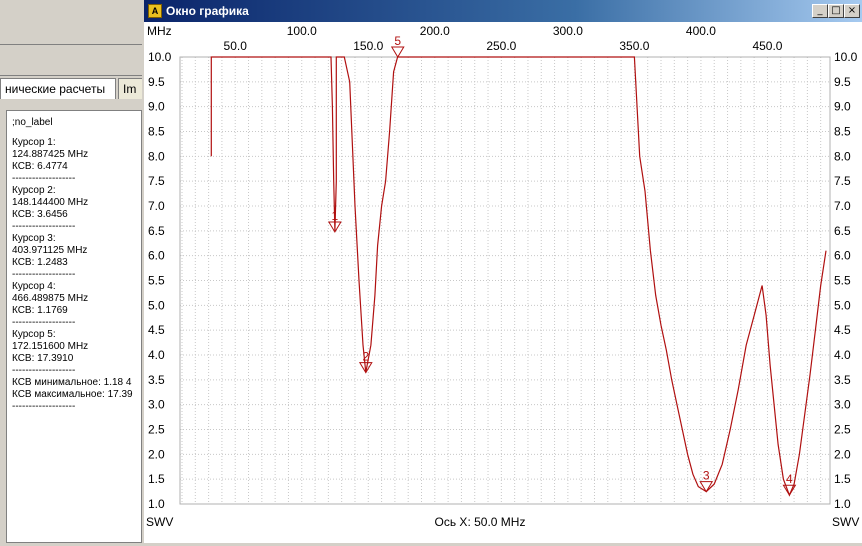  What do you see at coordinates (156, 281) in the screenshot?
I see `y-tick-label-left: 5.5` at bounding box center [156, 281].